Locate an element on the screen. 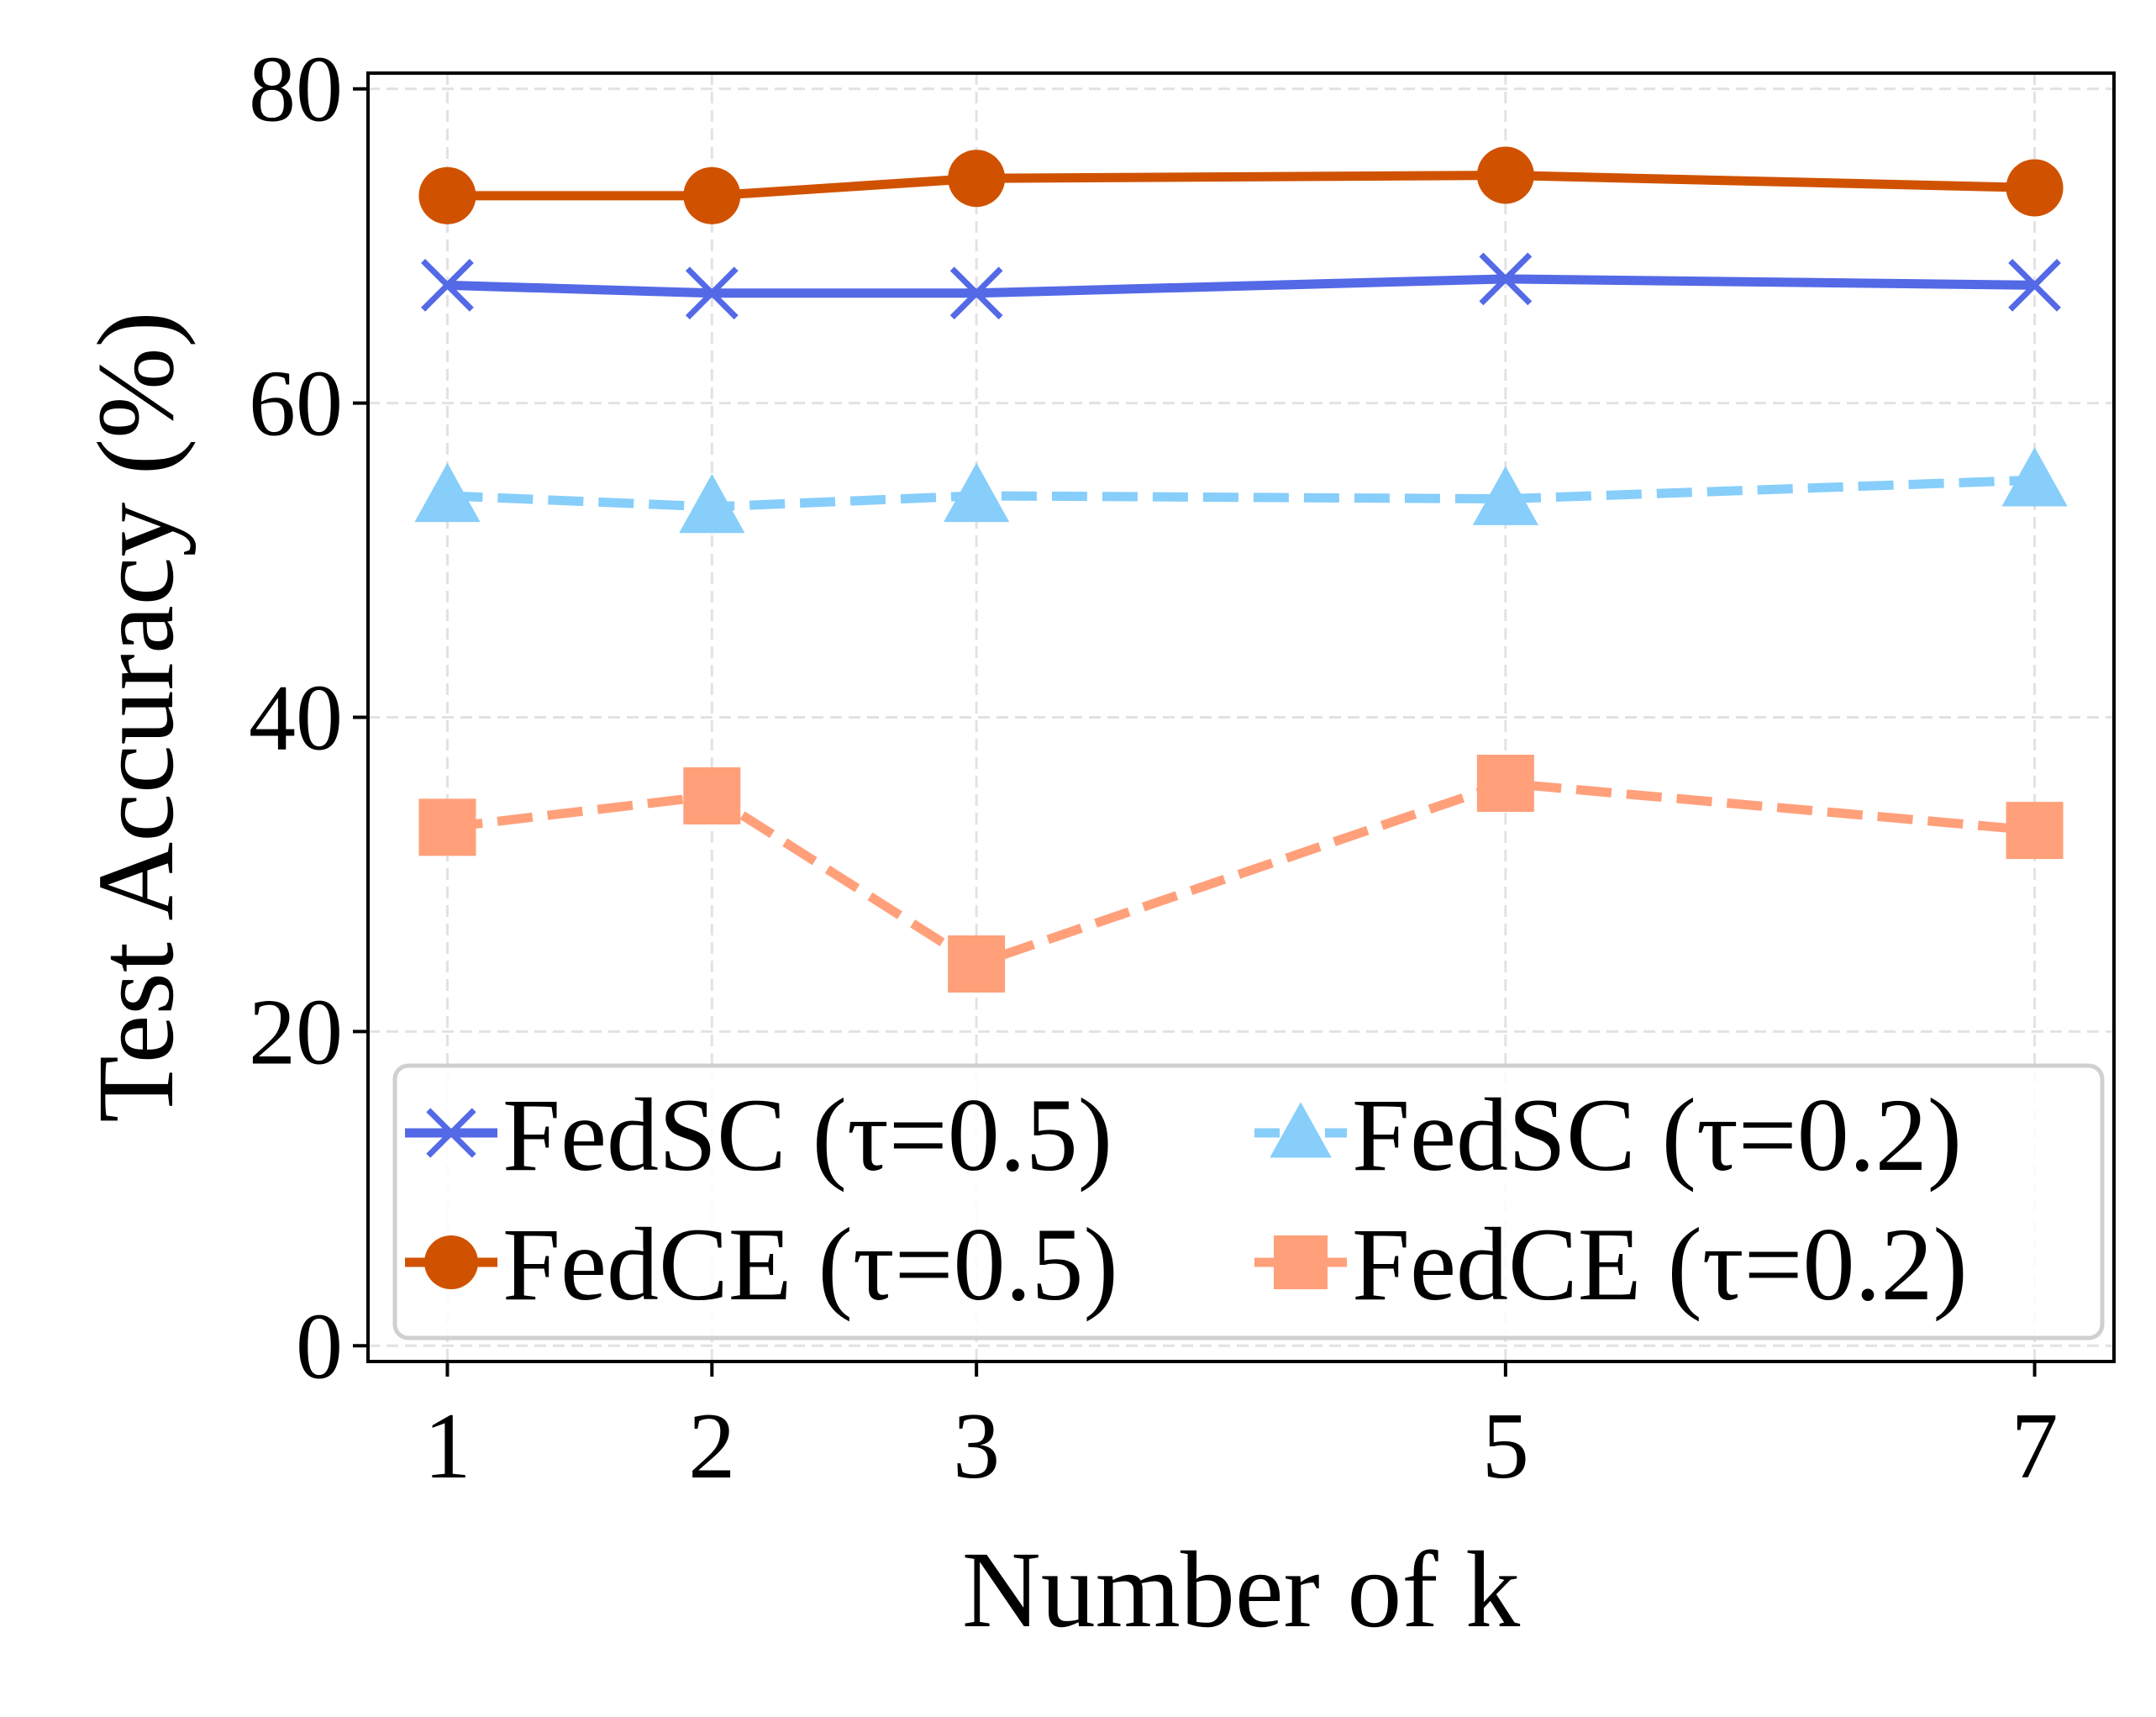  x-axis-label: Number of k is located at coordinates (1241, 1591).